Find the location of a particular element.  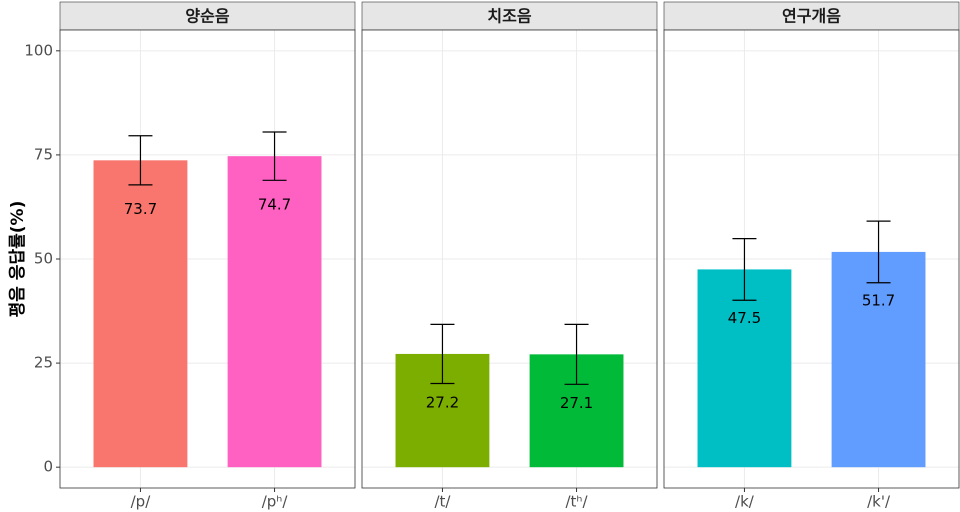

y-axis-label: 평음 응답률(%) is located at coordinates (18, 259).